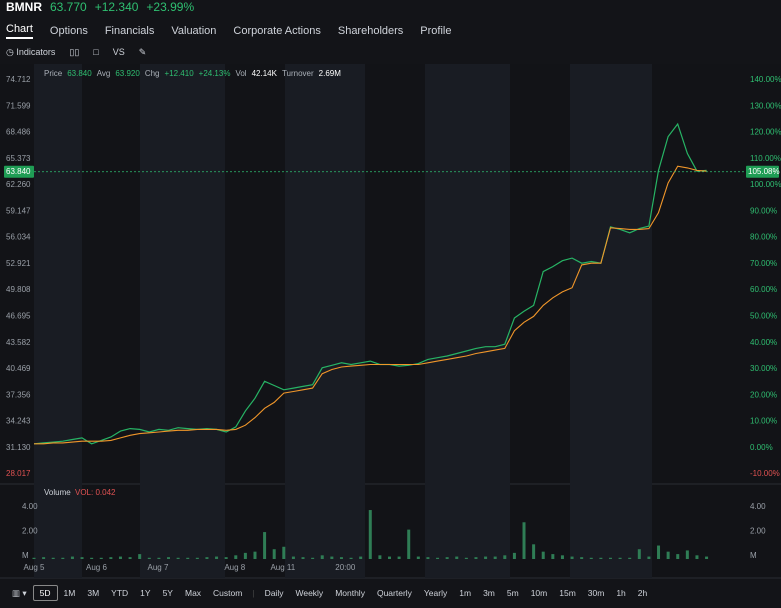  What do you see at coordinates (277, 31) in the screenshot?
I see `tab: Corporate Actions` at bounding box center [277, 31].